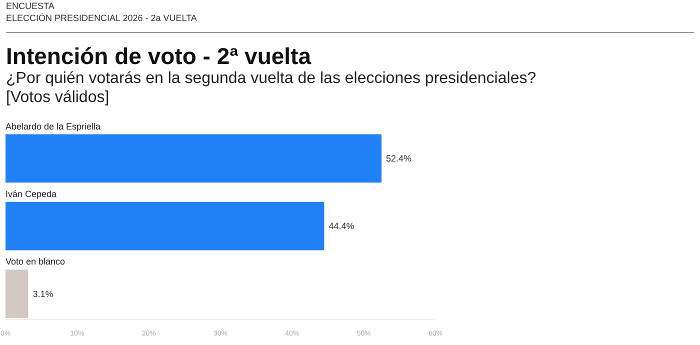 This screenshot has width=700, height=345. What do you see at coordinates (53, 126) in the screenshot?
I see `y-tick-label: Abelardo de la Espriella` at bounding box center [53, 126].